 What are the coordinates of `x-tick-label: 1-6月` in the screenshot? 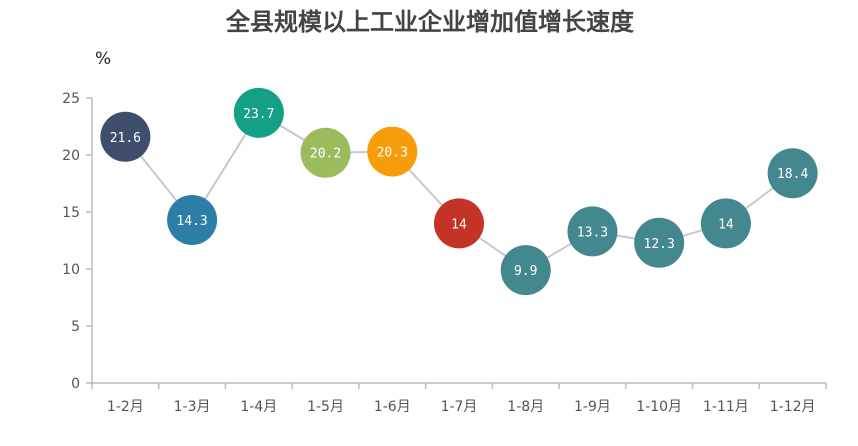 It's located at (392, 407).